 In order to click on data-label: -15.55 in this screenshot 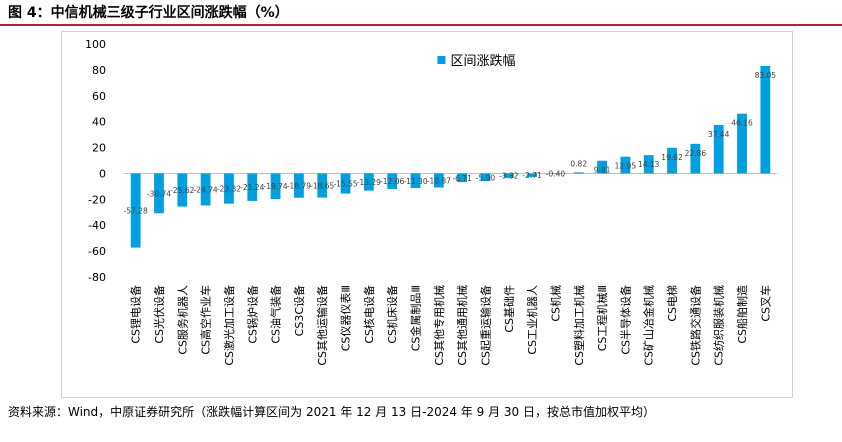, I will do `click(345, 184)`.